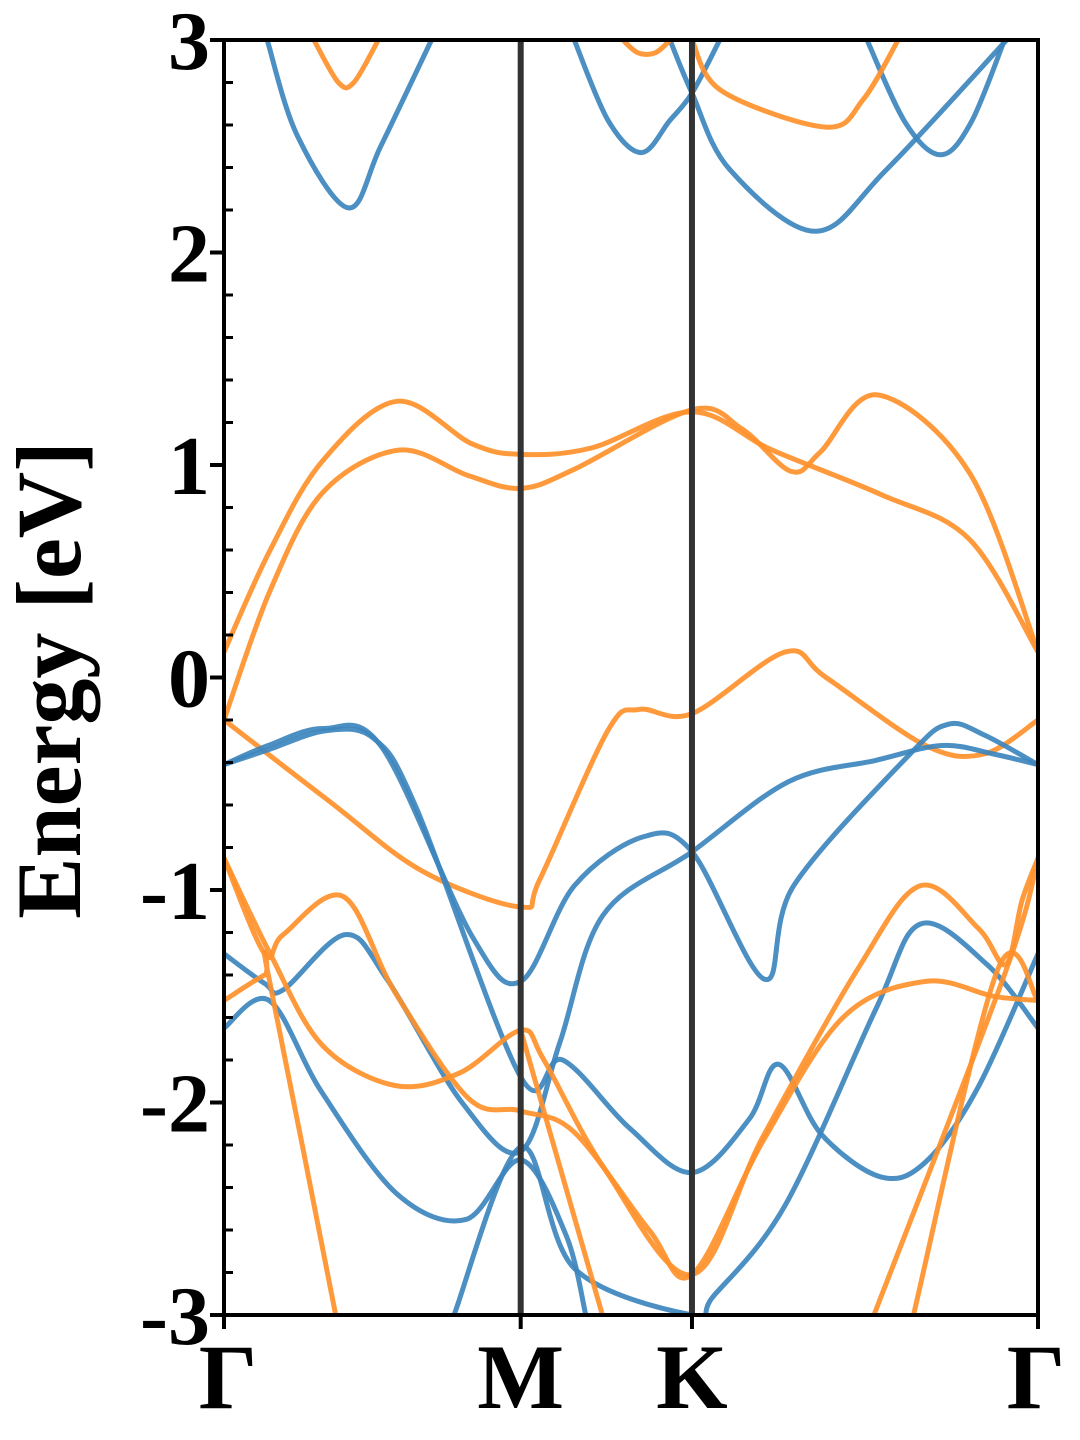  What do you see at coordinates (175, 1104) in the screenshot?
I see `y-tick-label: -2` at bounding box center [175, 1104].